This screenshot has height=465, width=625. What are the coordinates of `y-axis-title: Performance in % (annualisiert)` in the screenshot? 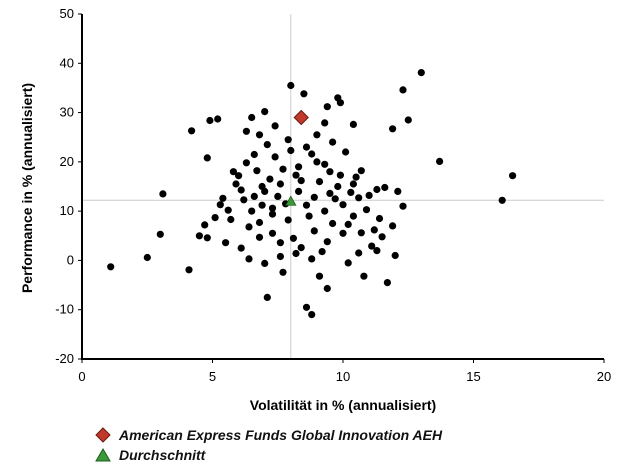 It's located at (27, 188).